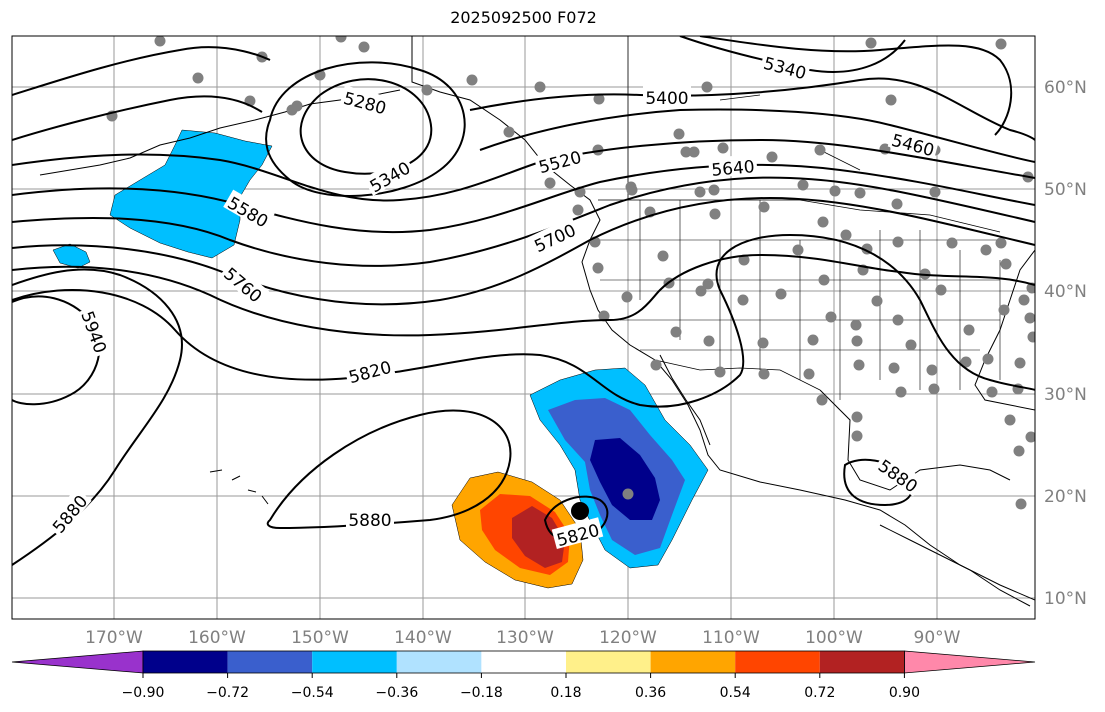 The height and width of the screenshot is (712, 1105). What do you see at coordinates (737, 375) in the screenshot?
I see `us-mexico-border` at bounding box center [737, 375].